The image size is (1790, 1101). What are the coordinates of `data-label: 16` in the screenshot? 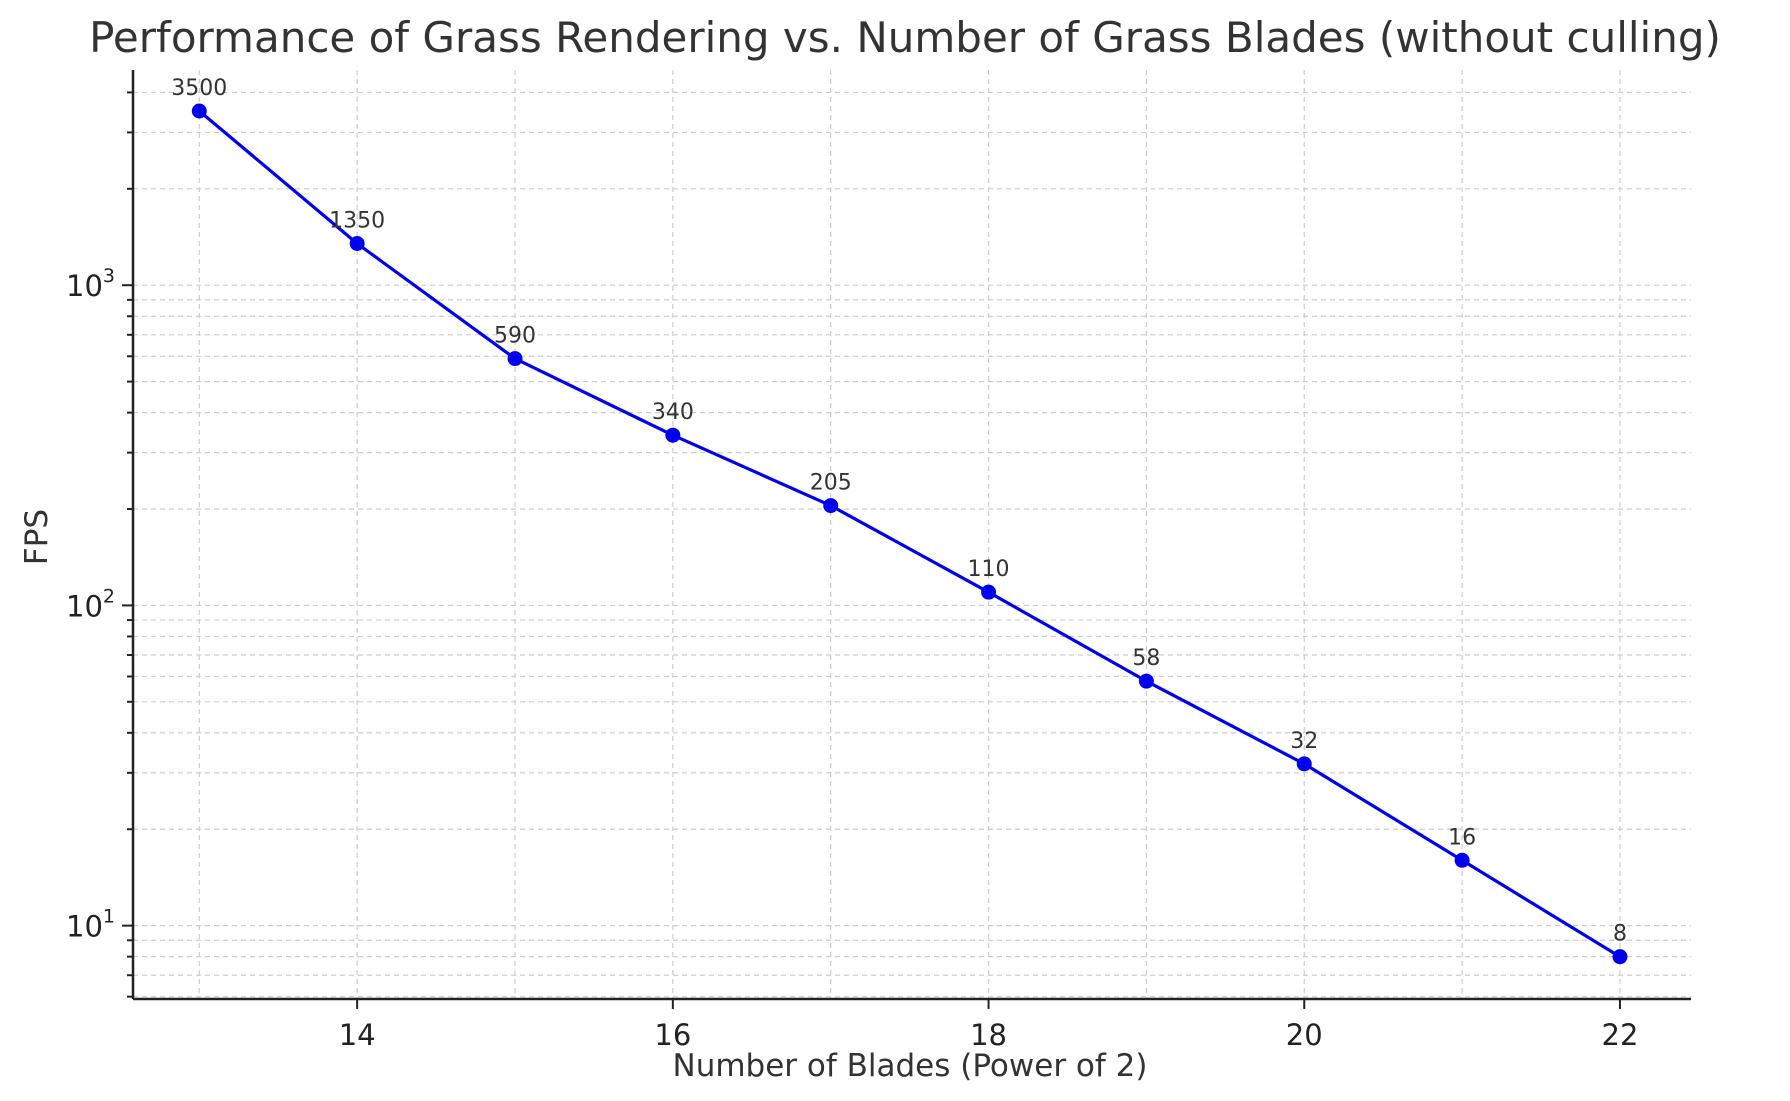 It's located at (1462, 837).